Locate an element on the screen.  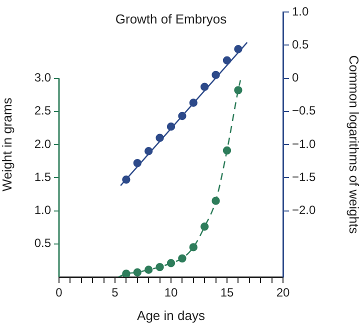
y-tick-label: 2.5 is located at coordinates (43, 111).